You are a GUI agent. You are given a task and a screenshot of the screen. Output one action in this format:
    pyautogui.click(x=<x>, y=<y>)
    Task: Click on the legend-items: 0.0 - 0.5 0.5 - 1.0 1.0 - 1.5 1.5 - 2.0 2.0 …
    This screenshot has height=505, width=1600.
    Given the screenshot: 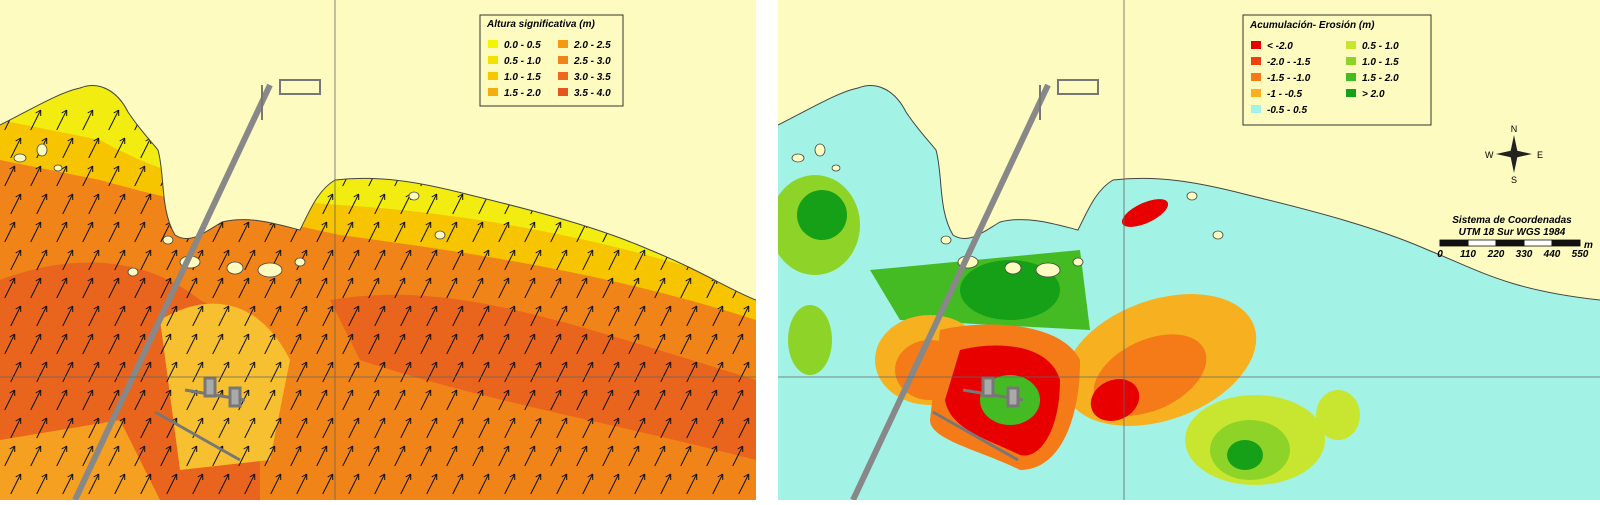 What is the action you would take?
    pyautogui.click(x=549, y=69)
    